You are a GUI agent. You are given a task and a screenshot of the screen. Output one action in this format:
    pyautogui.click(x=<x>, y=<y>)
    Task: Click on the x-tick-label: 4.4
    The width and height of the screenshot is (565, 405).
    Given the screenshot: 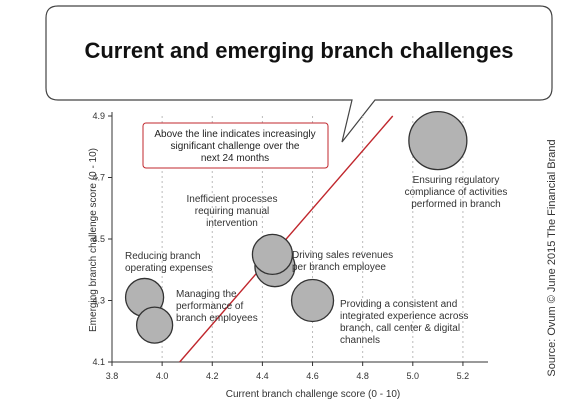 What is the action you would take?
    pyautogui.click(x=262, y=376)
    